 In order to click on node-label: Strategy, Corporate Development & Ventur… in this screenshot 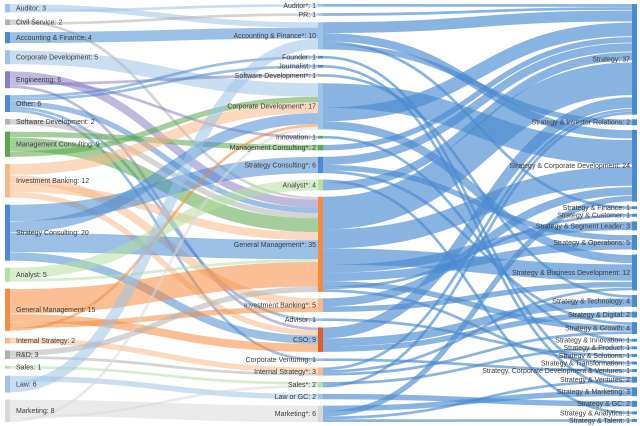, I will do `click(556, 371)`.